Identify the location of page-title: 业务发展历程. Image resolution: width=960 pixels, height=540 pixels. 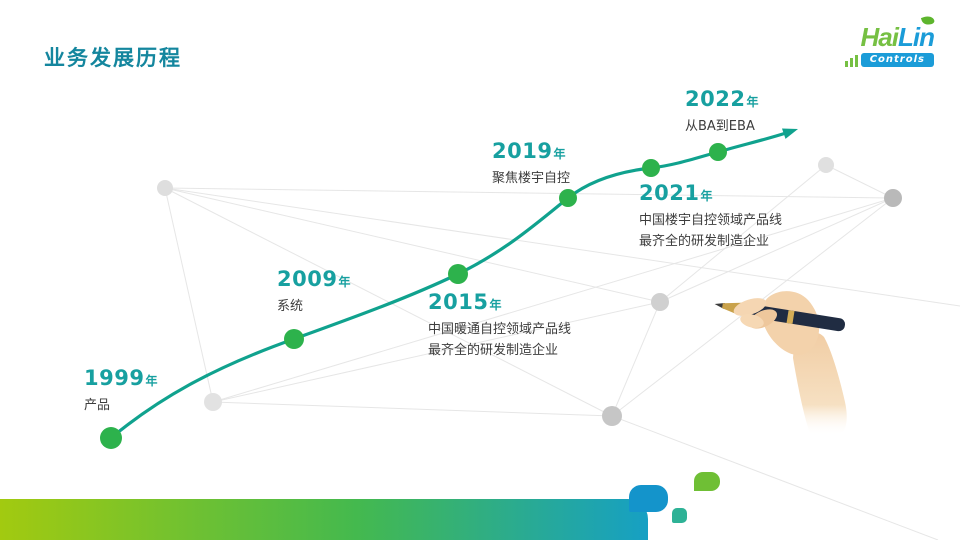
(113, 58).